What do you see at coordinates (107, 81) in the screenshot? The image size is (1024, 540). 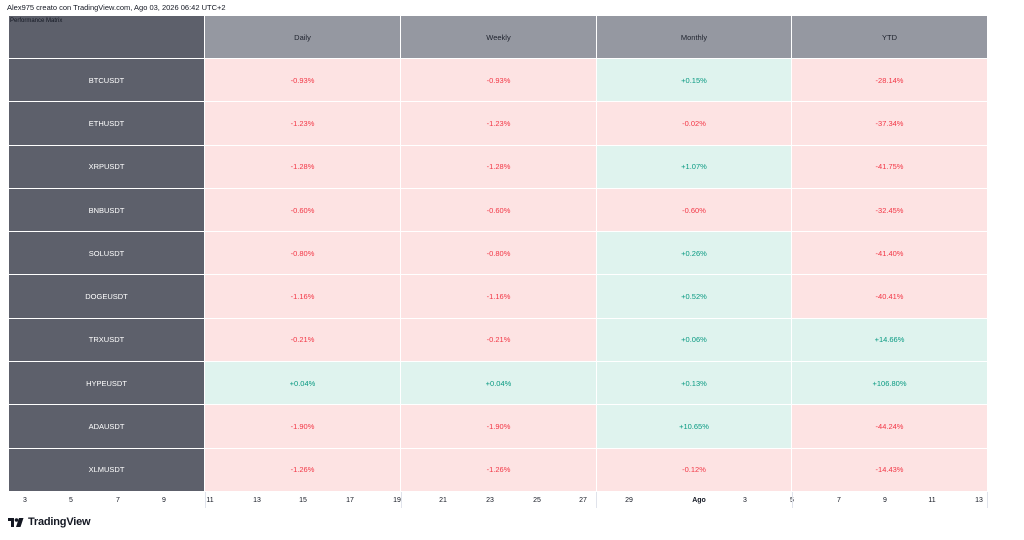 I see `symbol-cell-btcusdt: BTCUSDT` at bounding box center [107, 81].